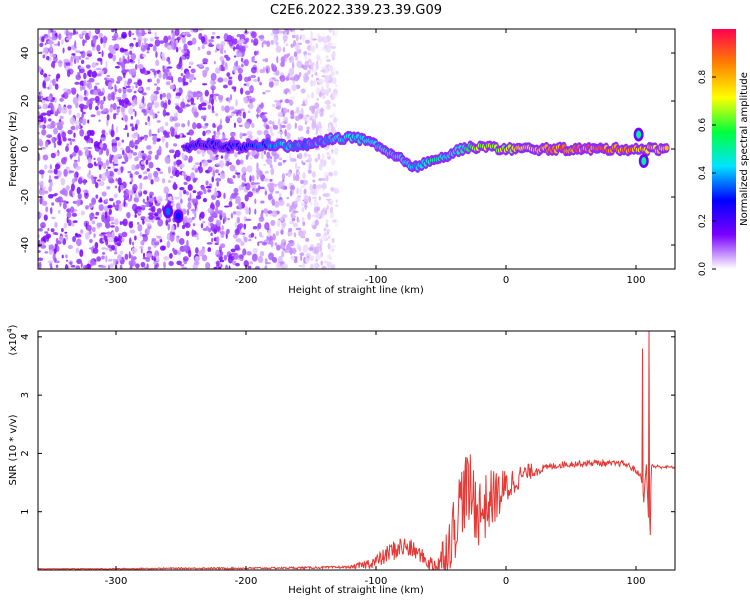 This screenshot has height=600, width=750. Describe the element at coordinates (635, 280) in the screenshot. I see `x-tick-label: 100` at that location.